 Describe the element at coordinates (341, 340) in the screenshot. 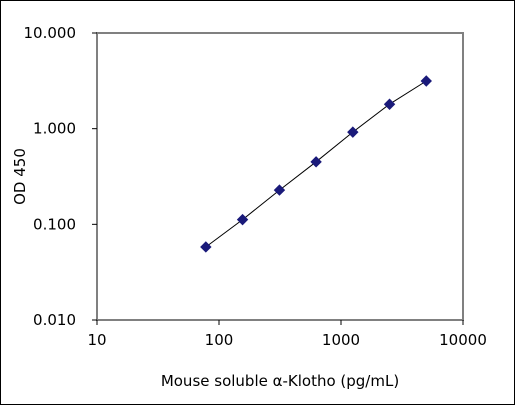

I see `x-tick-label: 1000` at that location.